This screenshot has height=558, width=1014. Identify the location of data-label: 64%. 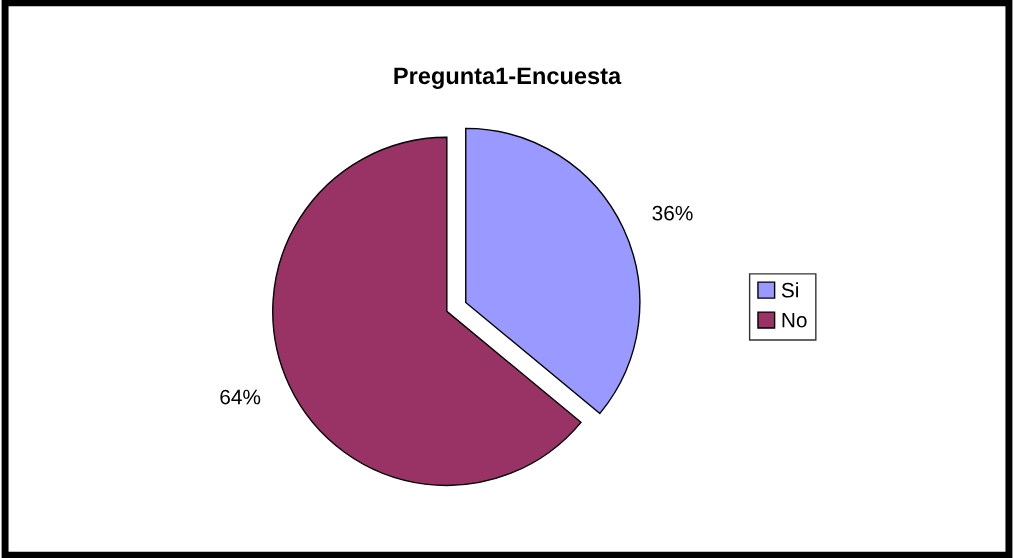
(240, 397).